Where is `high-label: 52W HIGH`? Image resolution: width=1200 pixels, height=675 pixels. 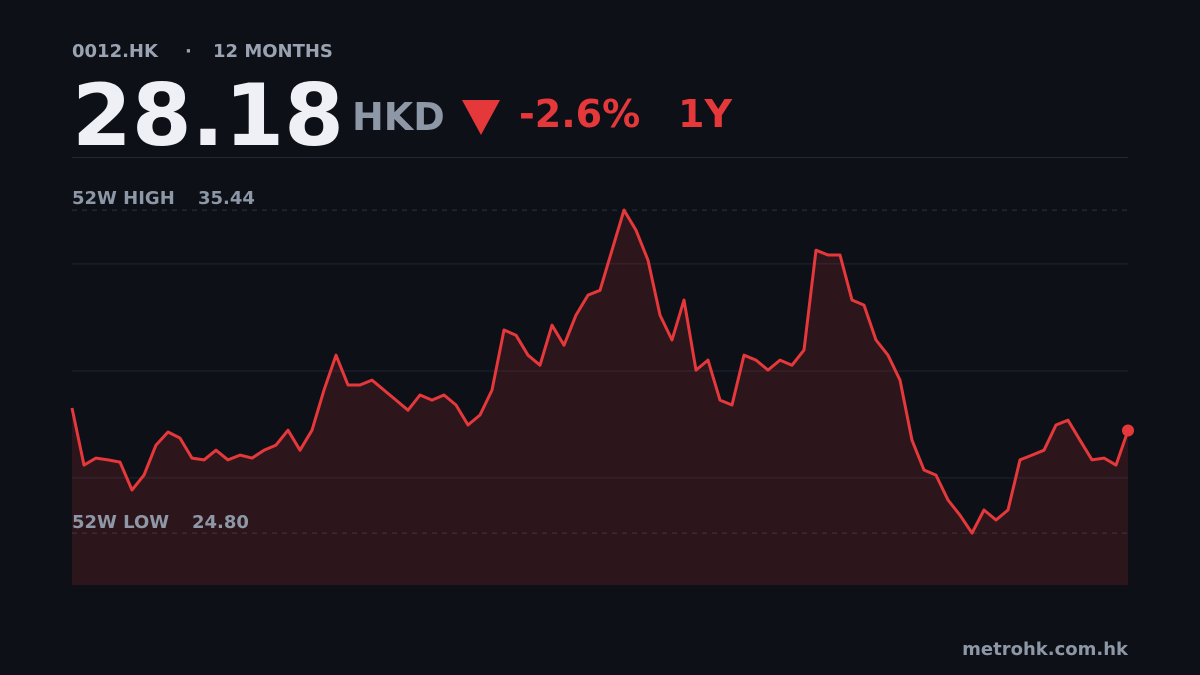 high-label: 52W HIGH is located at coordinates (123, 198).